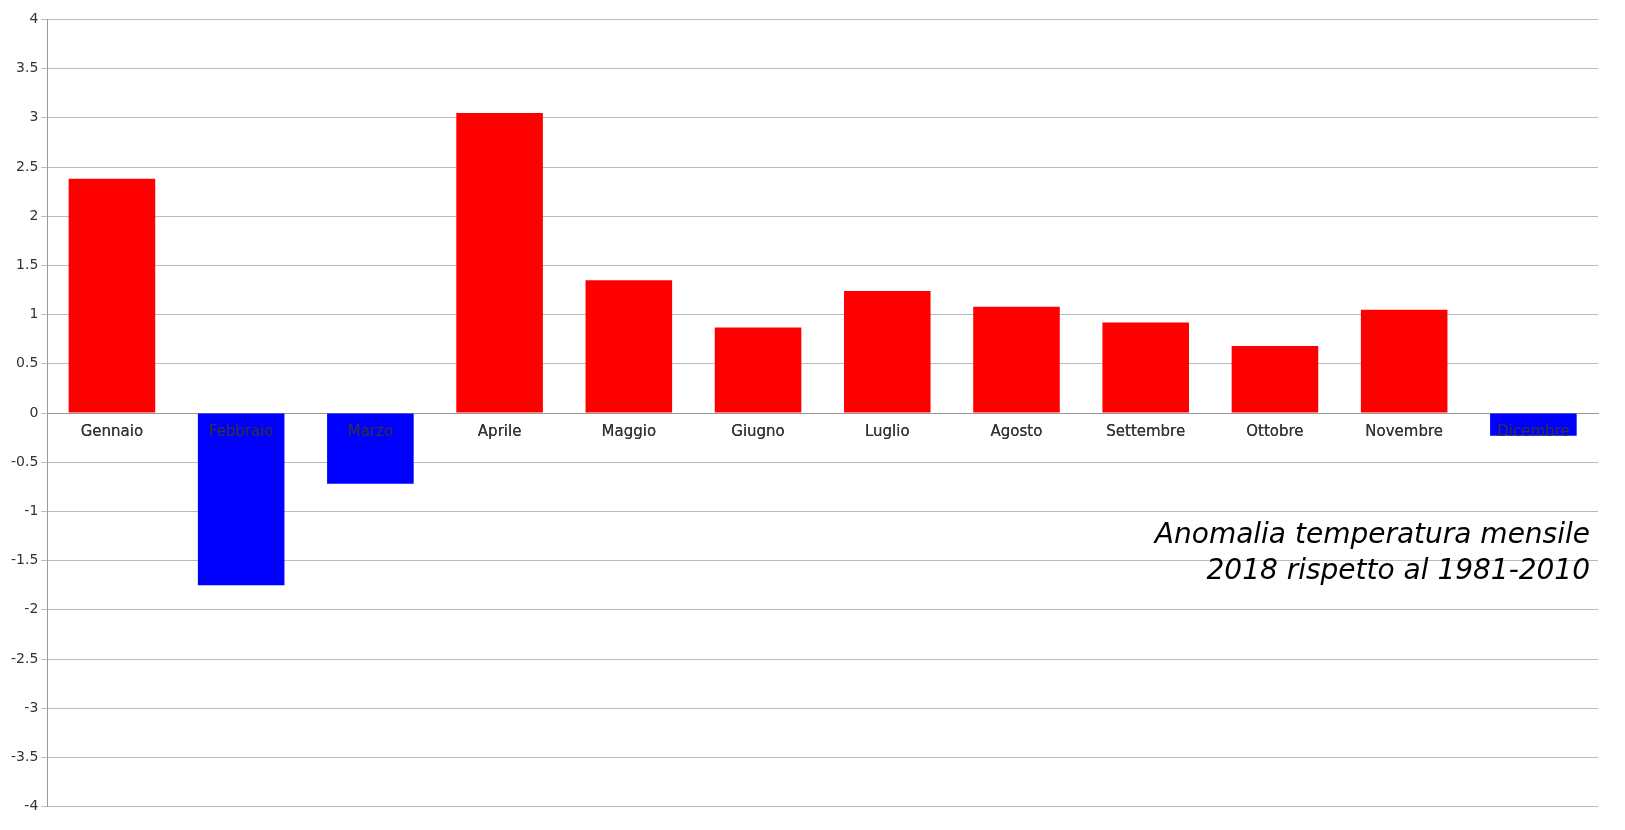 The image size is (1625, 830). I want to click on y-tick-label: -3.5, so click(24, 756).